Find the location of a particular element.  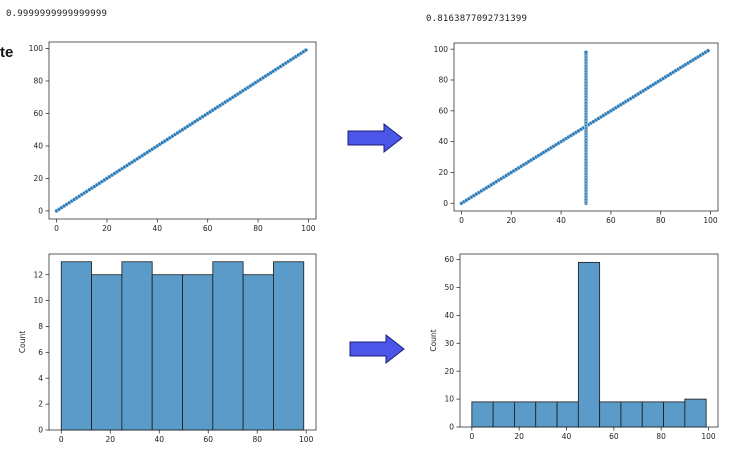

hist-left-ytick-label: 4 is located at coordinates (40, 378).